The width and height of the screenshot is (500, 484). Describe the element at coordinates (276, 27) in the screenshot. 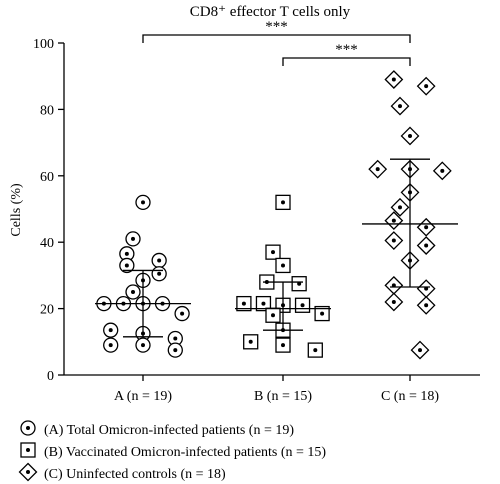

I see `significance-label: ***` at that location.